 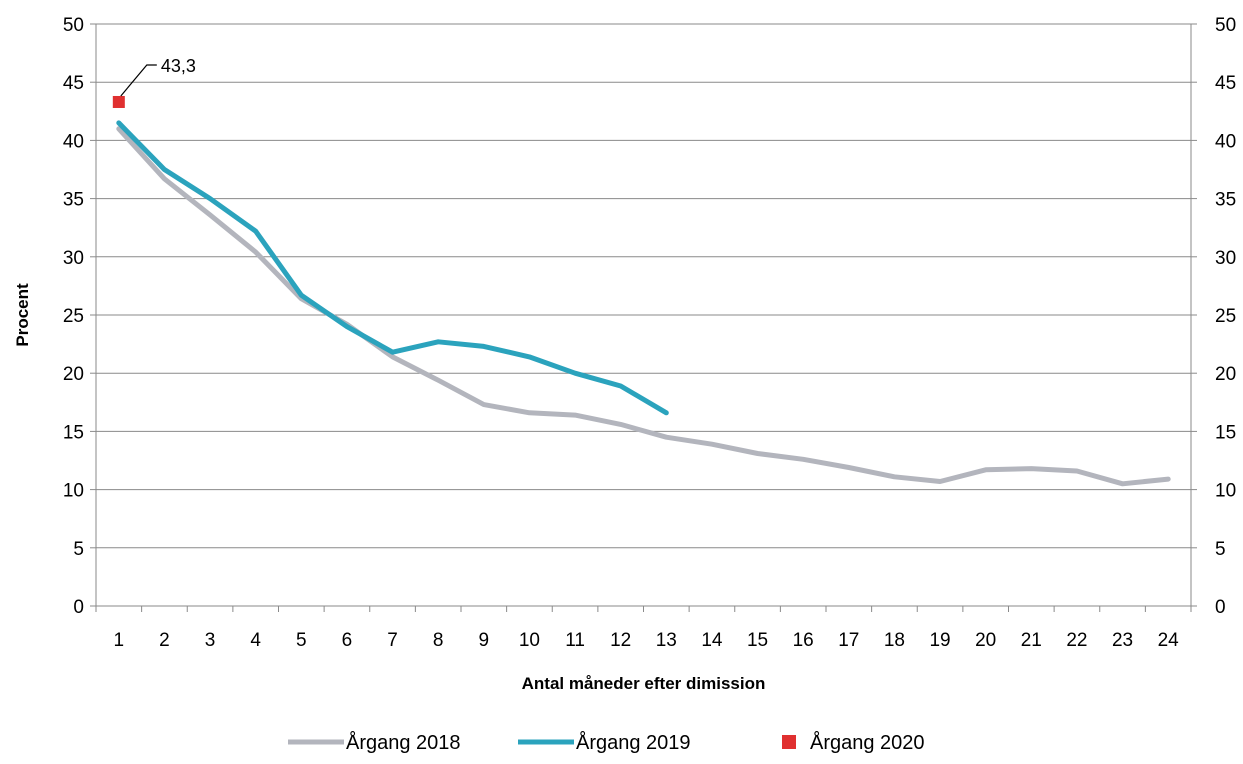 I want to click on legend-label-rgang-2019: Årgang 2019, so click(x=633, y=742).